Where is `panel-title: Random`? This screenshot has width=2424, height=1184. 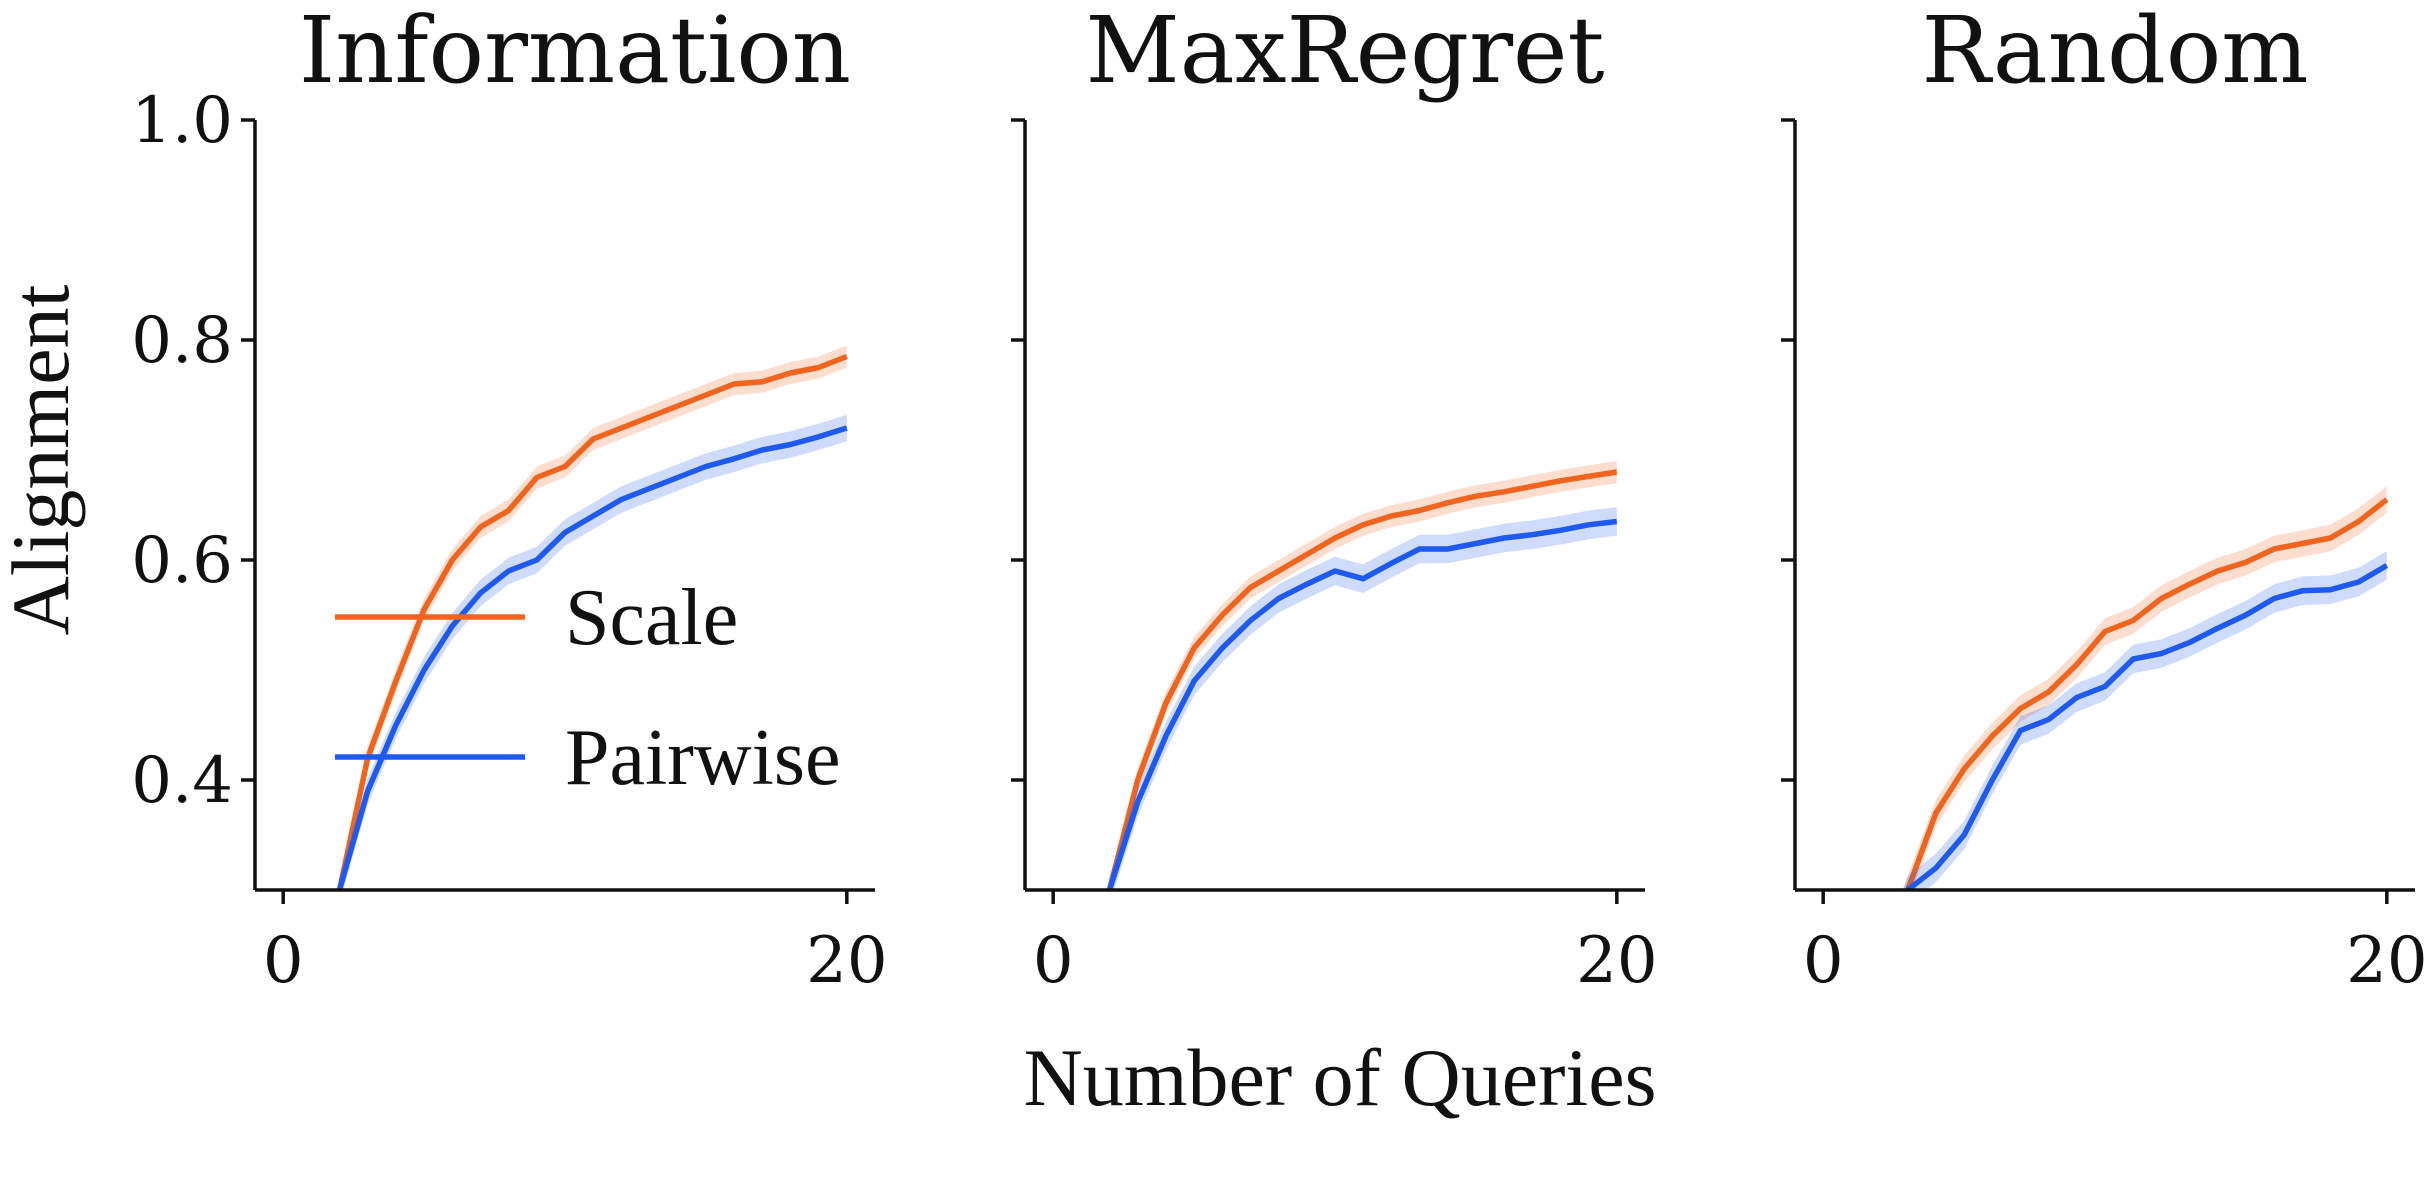
panel-title: Random is located at coordinates (2114, 52).